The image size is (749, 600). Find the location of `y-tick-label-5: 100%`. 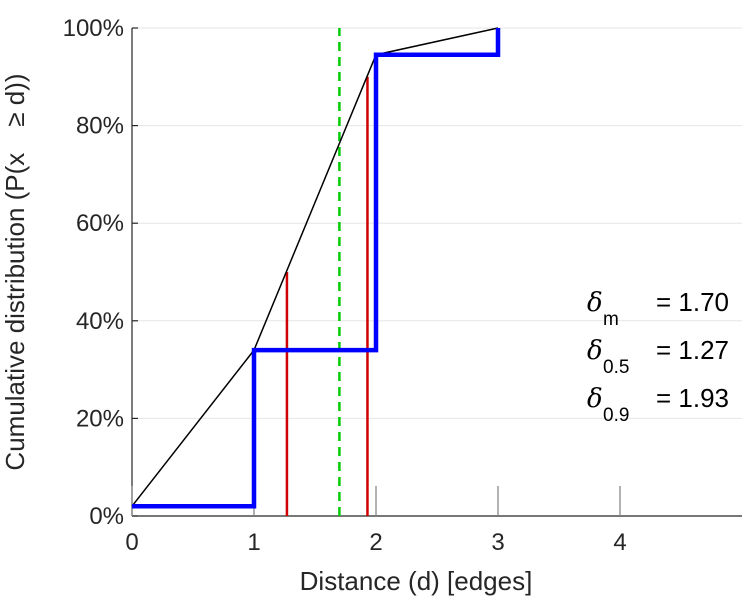

y-tick-label-5: 100% is located at coordinates (93, 28).